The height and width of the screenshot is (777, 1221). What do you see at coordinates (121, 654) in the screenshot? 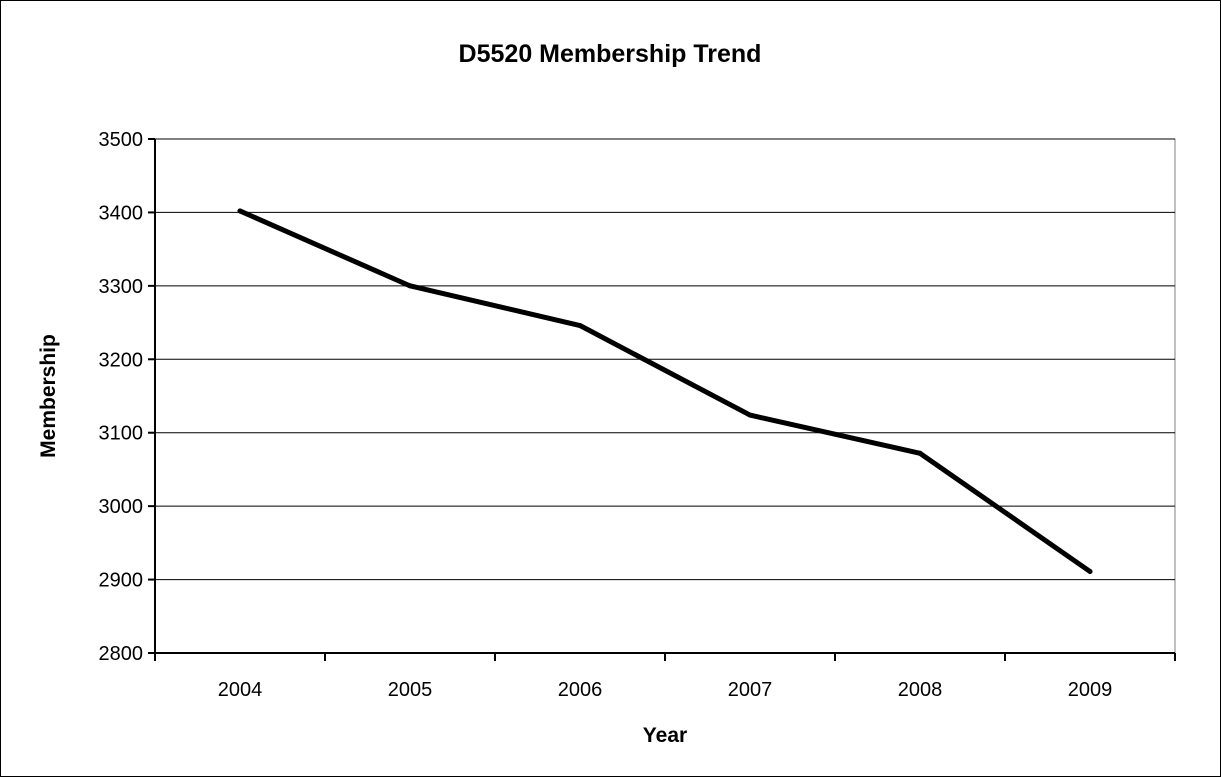
I see `y-tick-label: 2800` at bounding box center [121, 654].